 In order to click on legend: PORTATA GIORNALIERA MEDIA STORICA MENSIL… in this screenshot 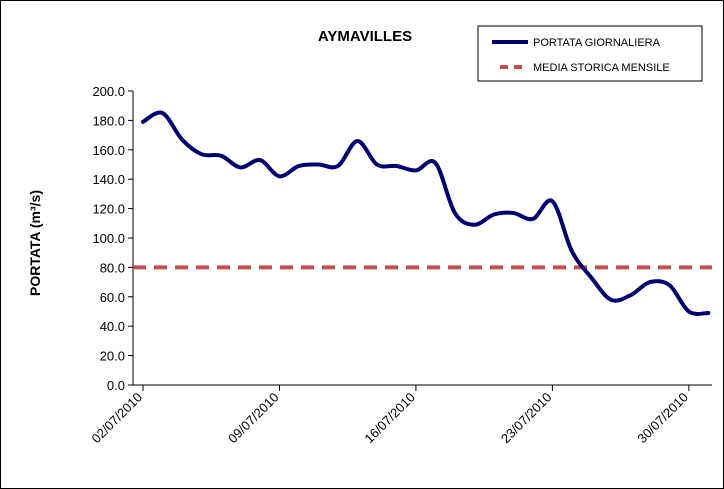, I will do `click(590, 53)`.